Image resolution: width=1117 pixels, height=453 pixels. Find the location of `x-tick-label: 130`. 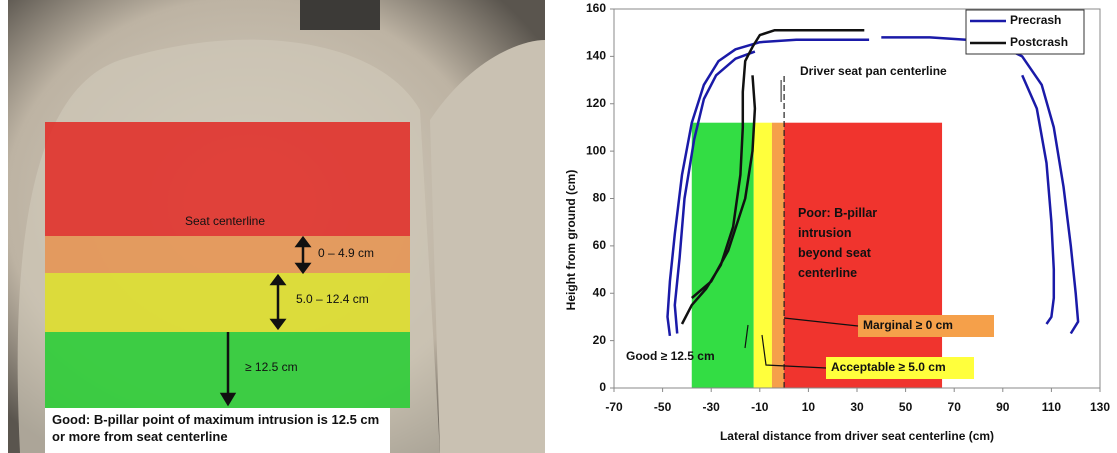

x-tick-label: 130 is located at coordinates (1100, 407).